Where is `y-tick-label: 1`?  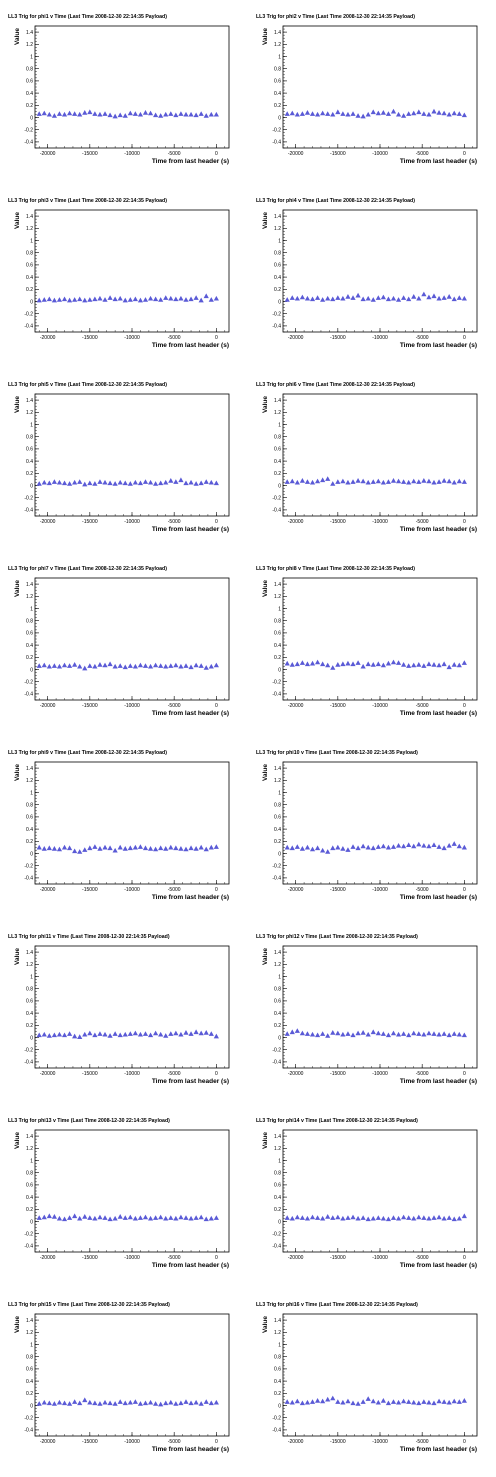
y-tick-label: 1 is located at coordinates (31, 609).